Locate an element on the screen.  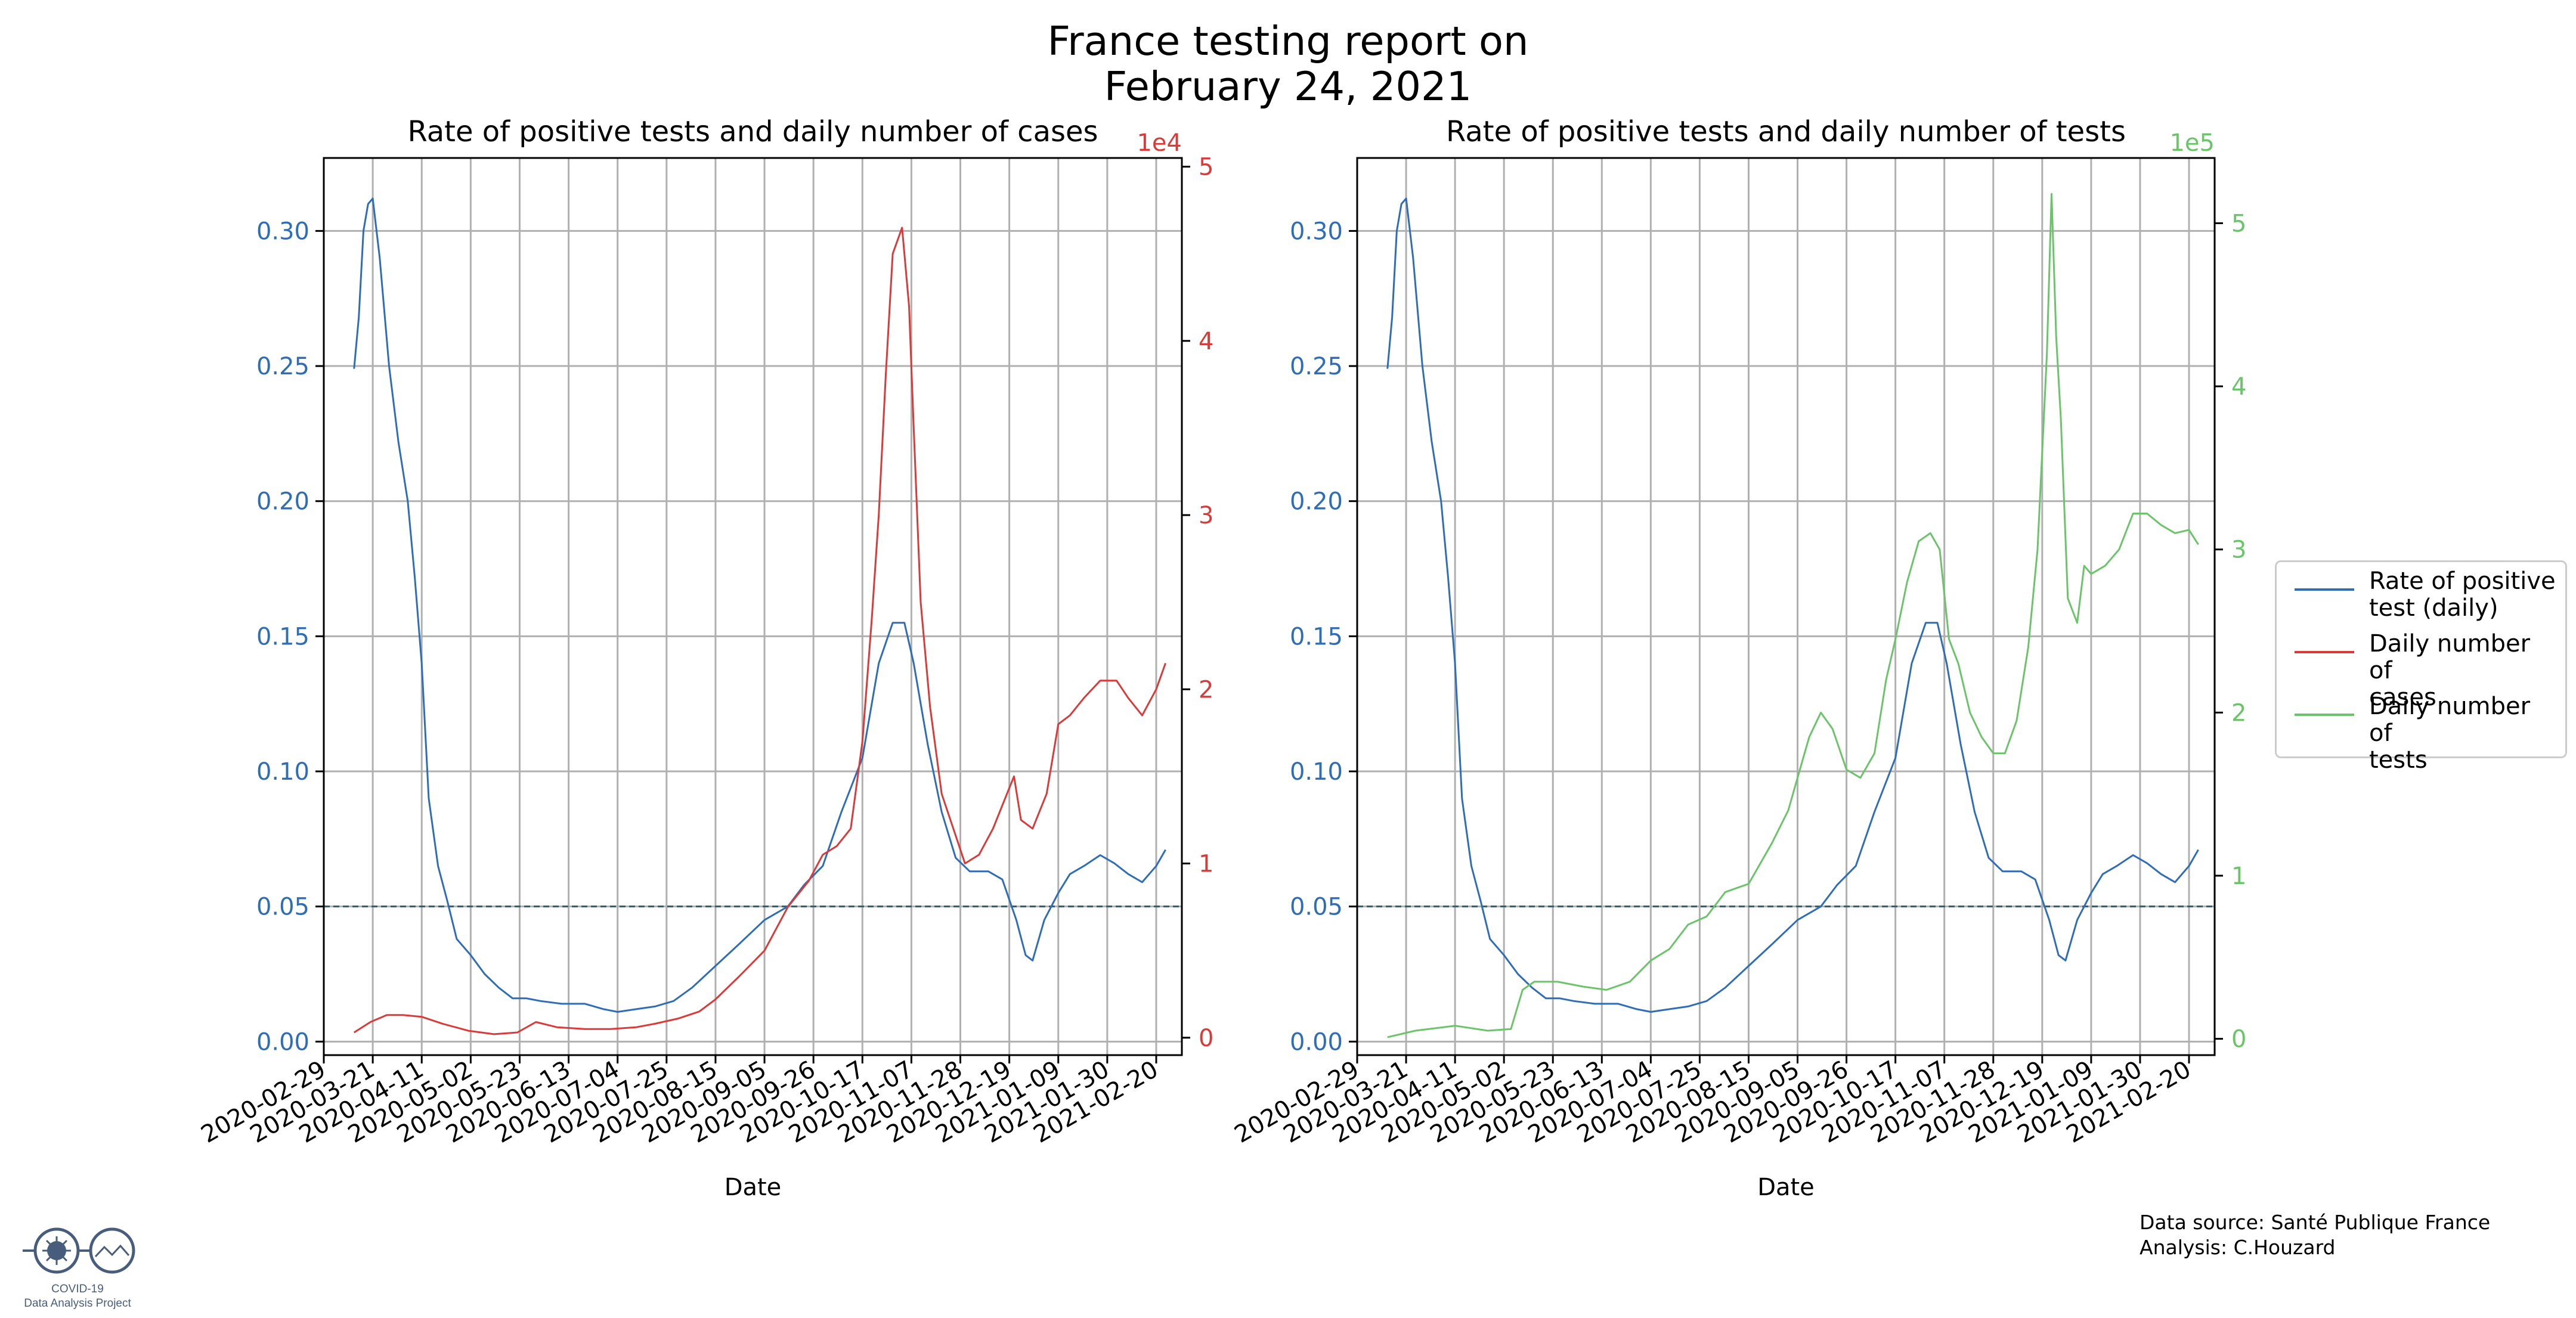
panel-1-y-left-tick-label: 0.00 is located at coordinates (282, 1042).